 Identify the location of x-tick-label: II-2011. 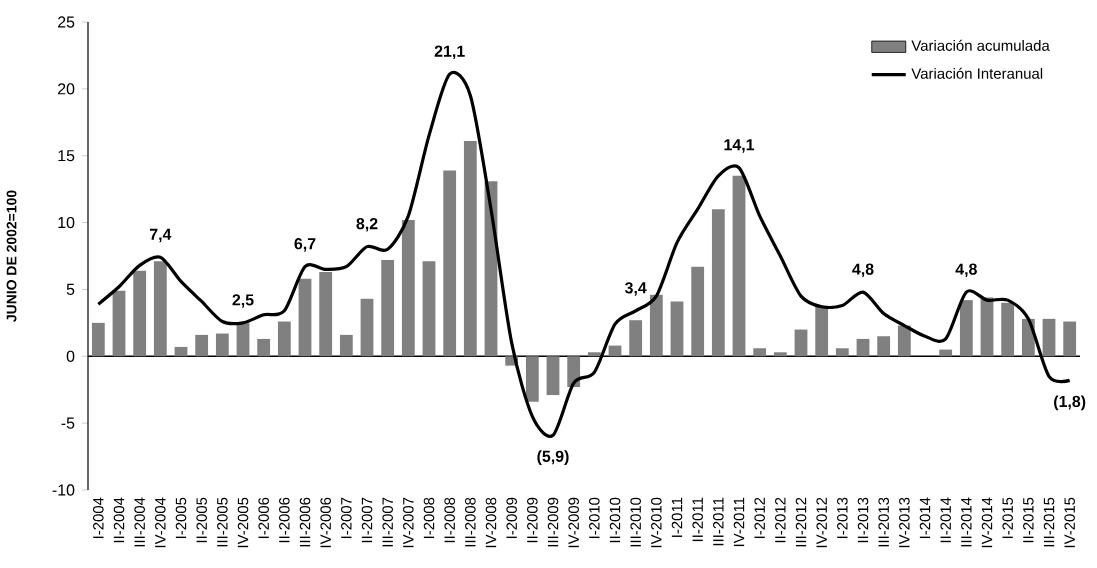
(697, 519).